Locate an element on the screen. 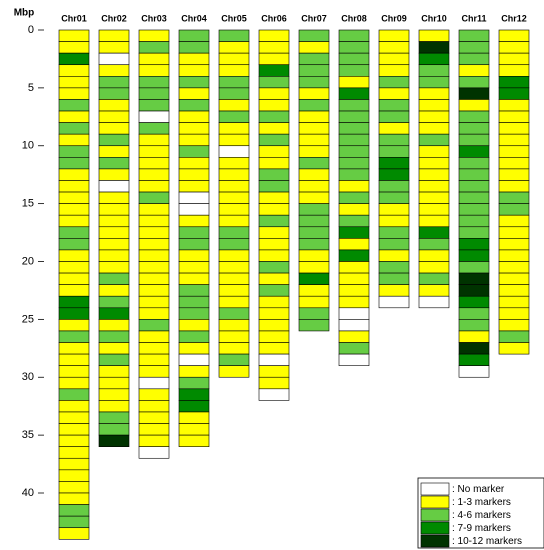 This screenshot has width=544, height=550. y-tick-label: 35 is located at coordinates (28, 435).